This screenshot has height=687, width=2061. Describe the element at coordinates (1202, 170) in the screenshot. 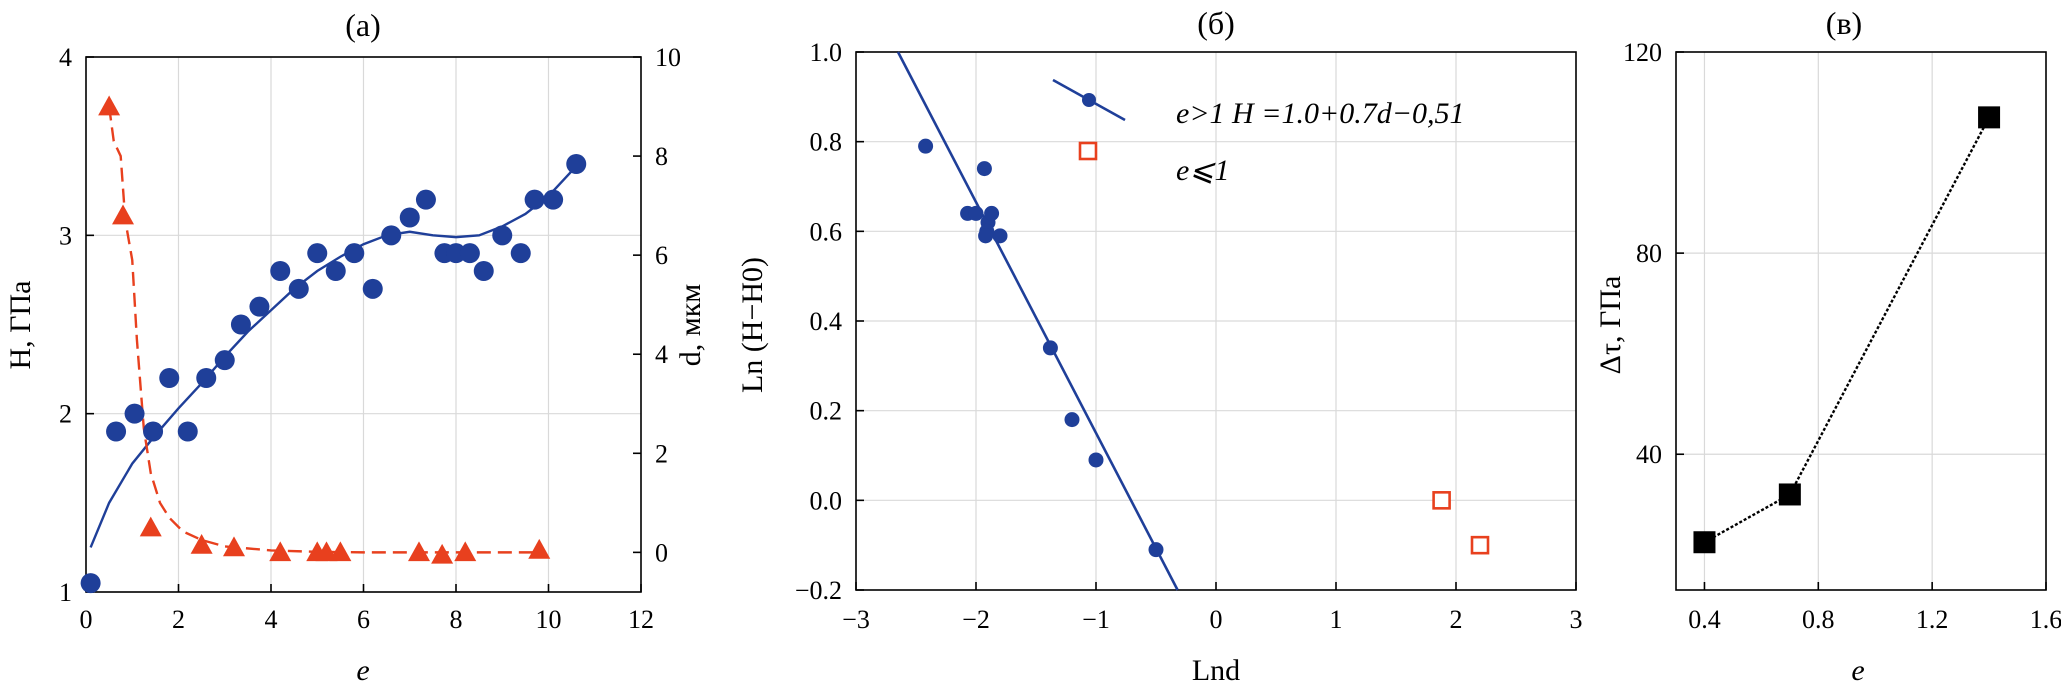

I see `legend-label-e-le-1: e⩽1` at that location.